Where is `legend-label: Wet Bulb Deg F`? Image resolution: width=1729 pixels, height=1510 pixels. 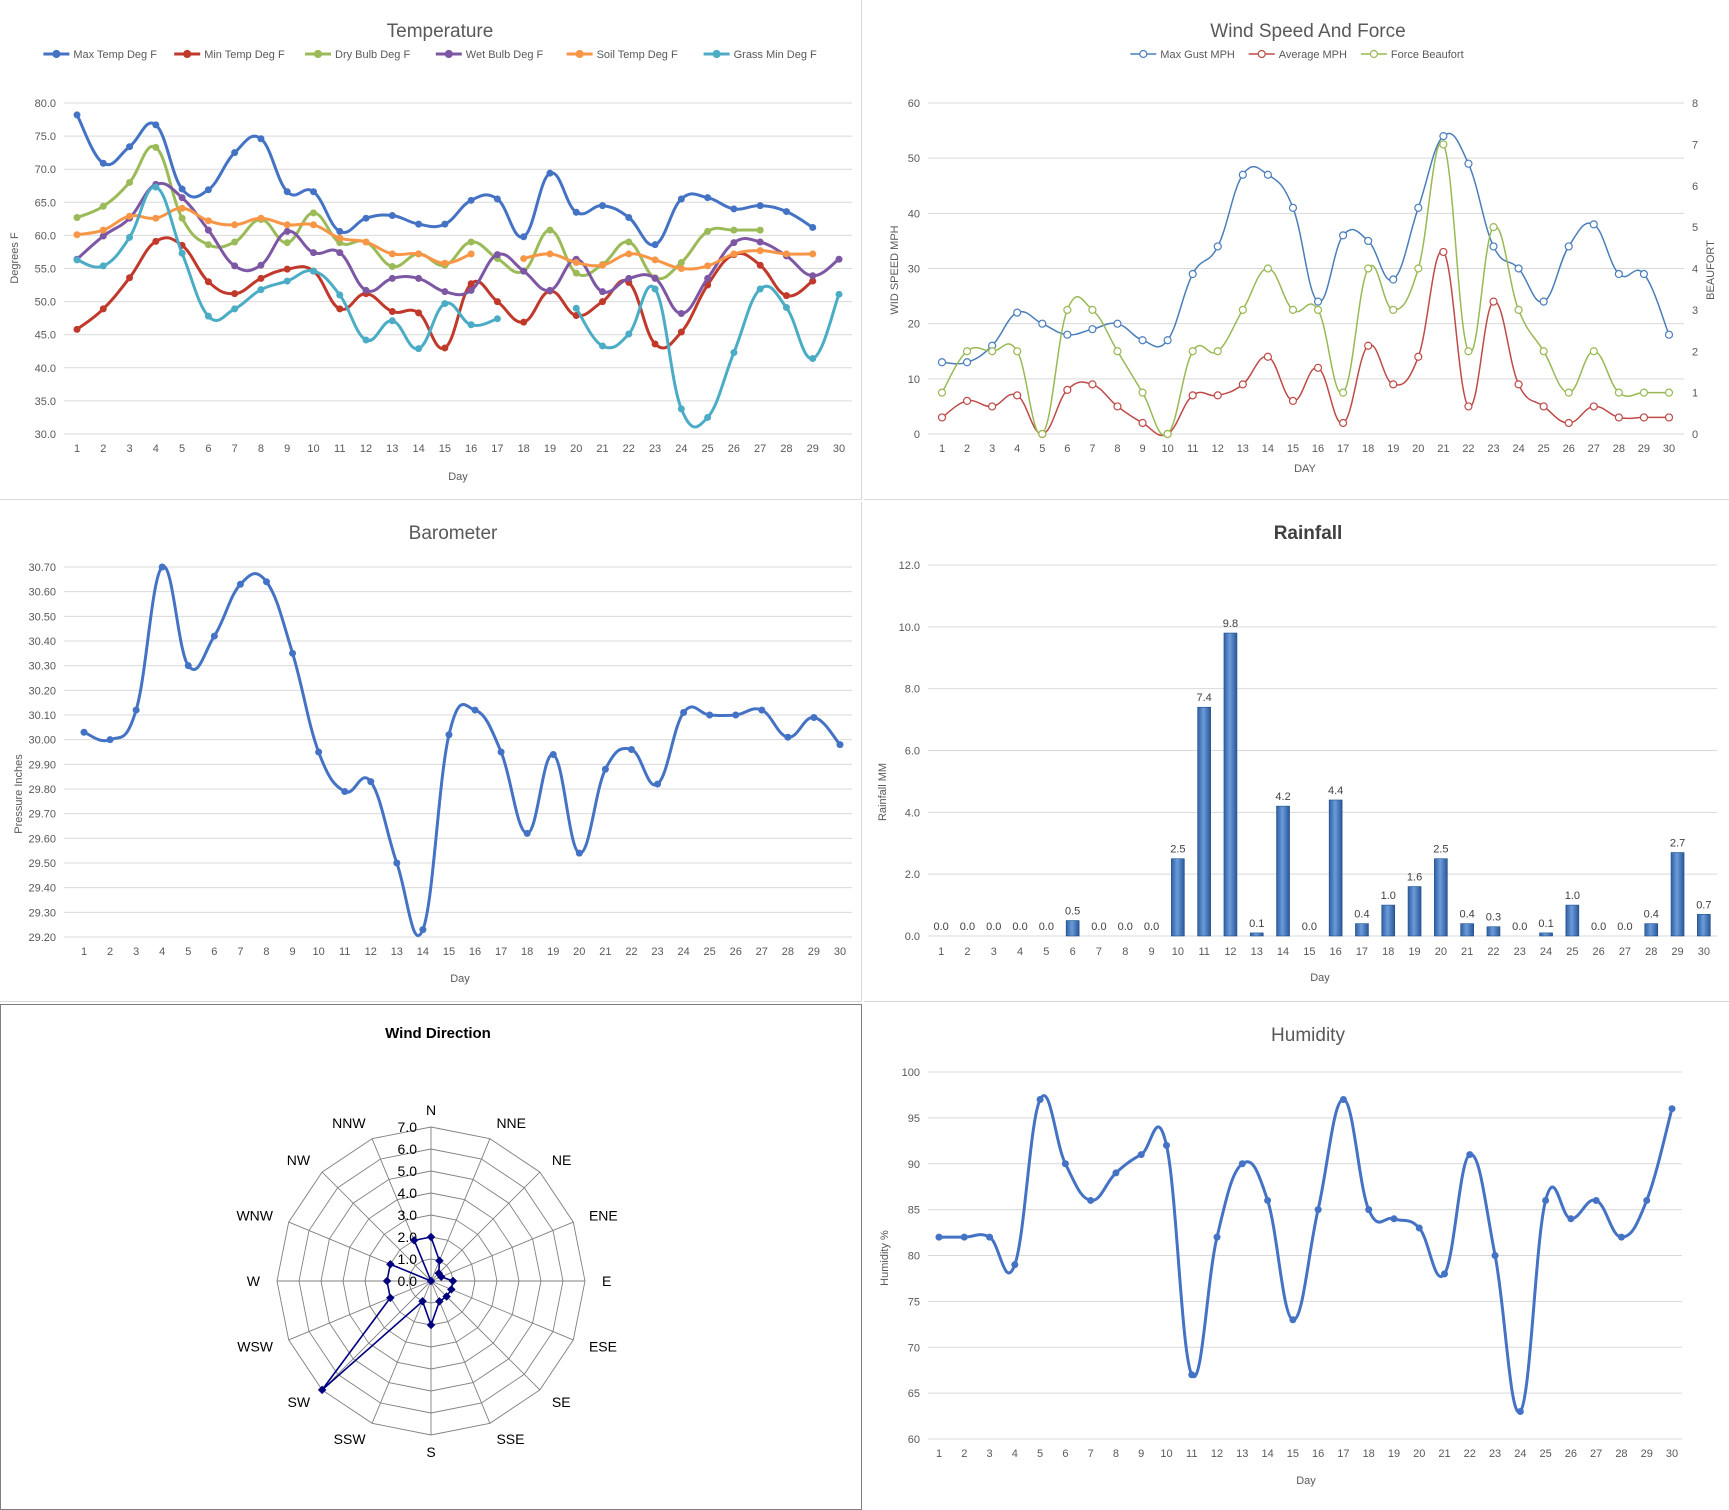 legend-label: Wet Bulb Deg F is located at coordinates (505, 55).